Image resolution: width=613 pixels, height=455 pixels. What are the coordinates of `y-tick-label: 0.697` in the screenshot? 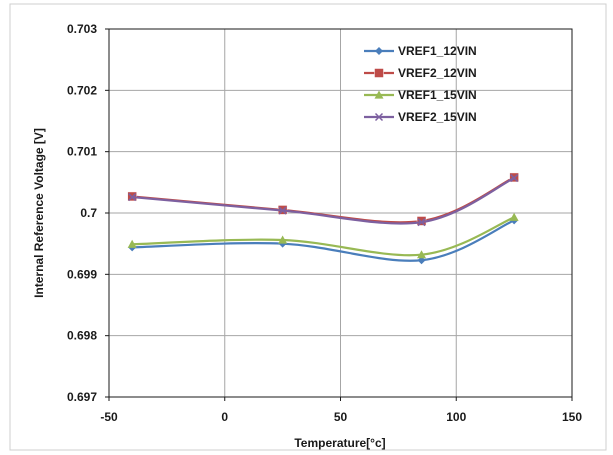 It's located at (82, 397).